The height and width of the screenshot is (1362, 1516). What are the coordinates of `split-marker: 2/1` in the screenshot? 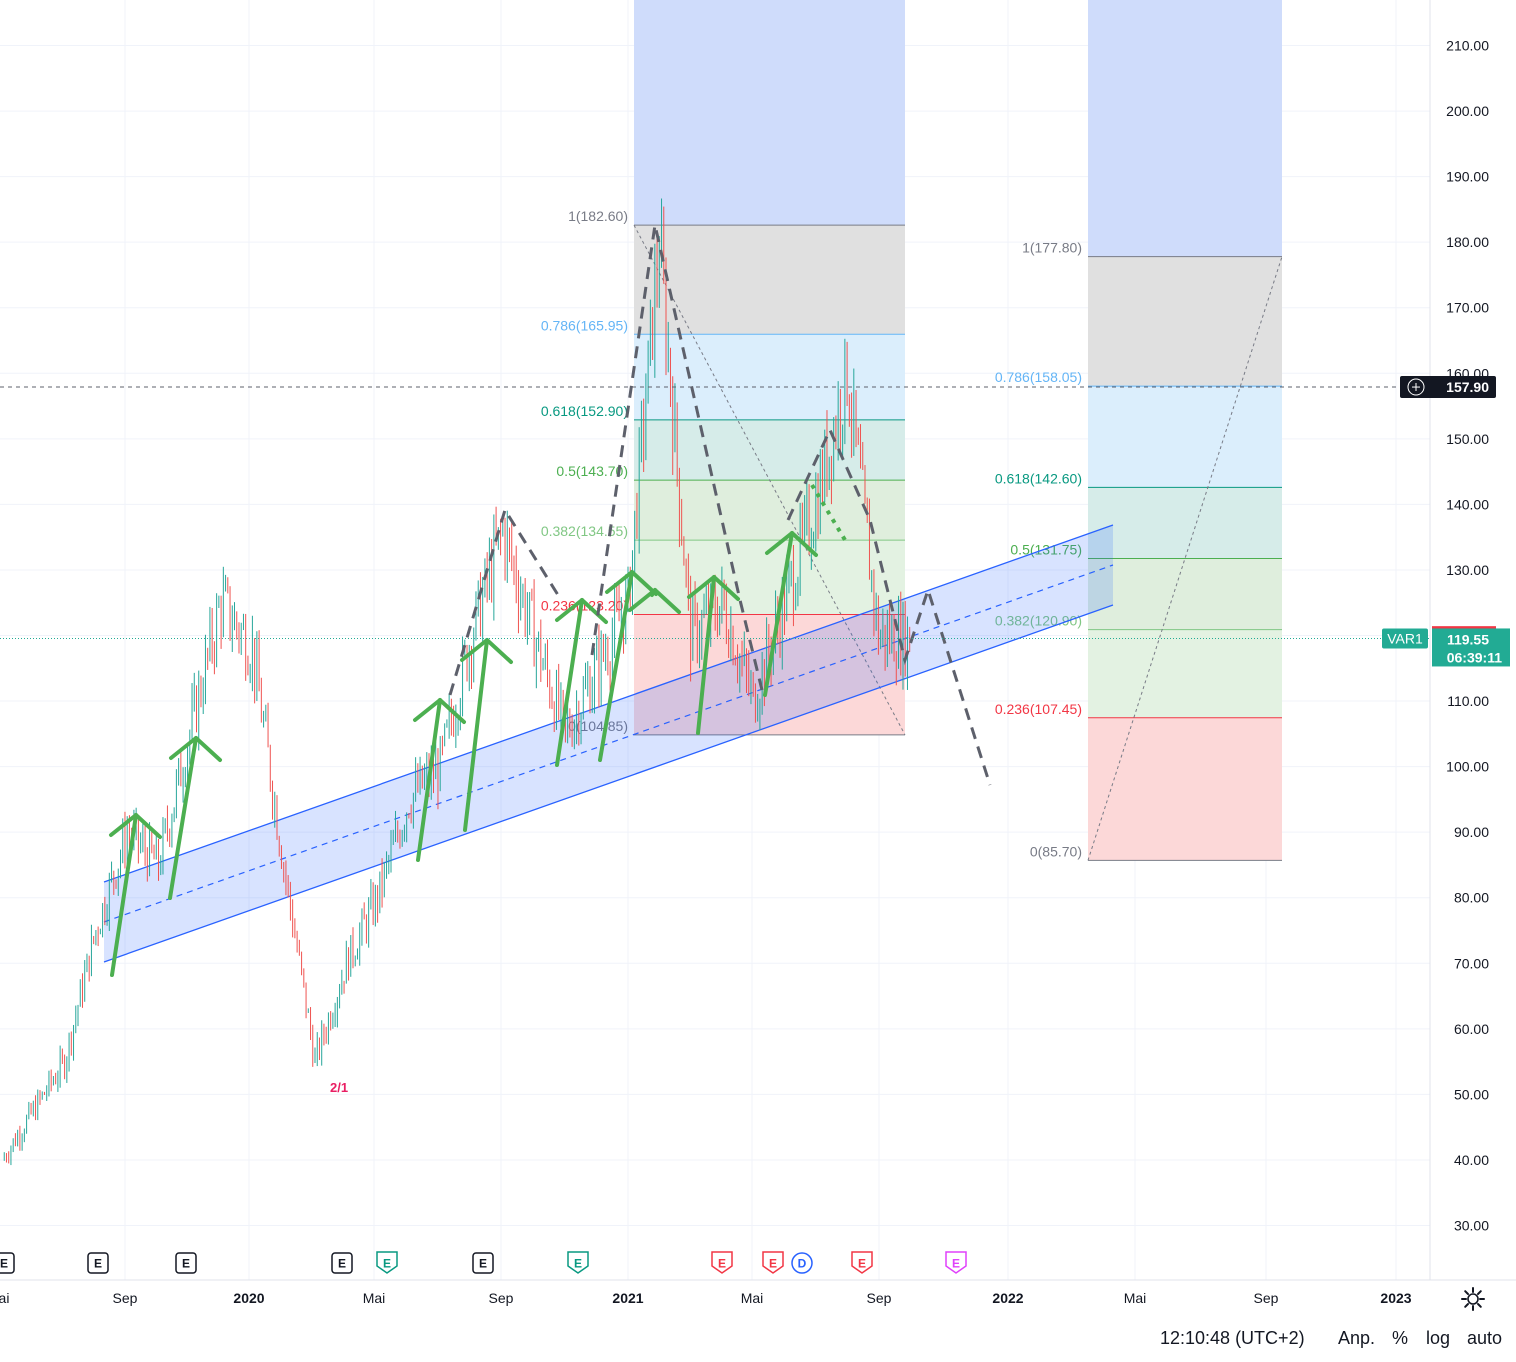 It's located at (339, 1087).